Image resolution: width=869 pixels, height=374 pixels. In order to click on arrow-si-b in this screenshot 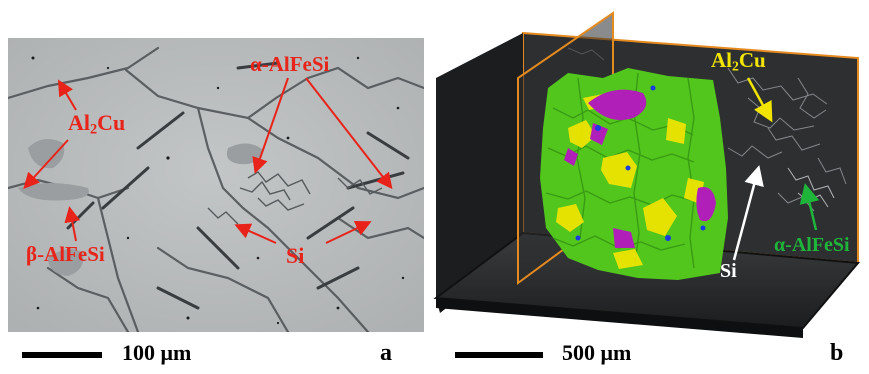, I will do `click(748, 213)`.